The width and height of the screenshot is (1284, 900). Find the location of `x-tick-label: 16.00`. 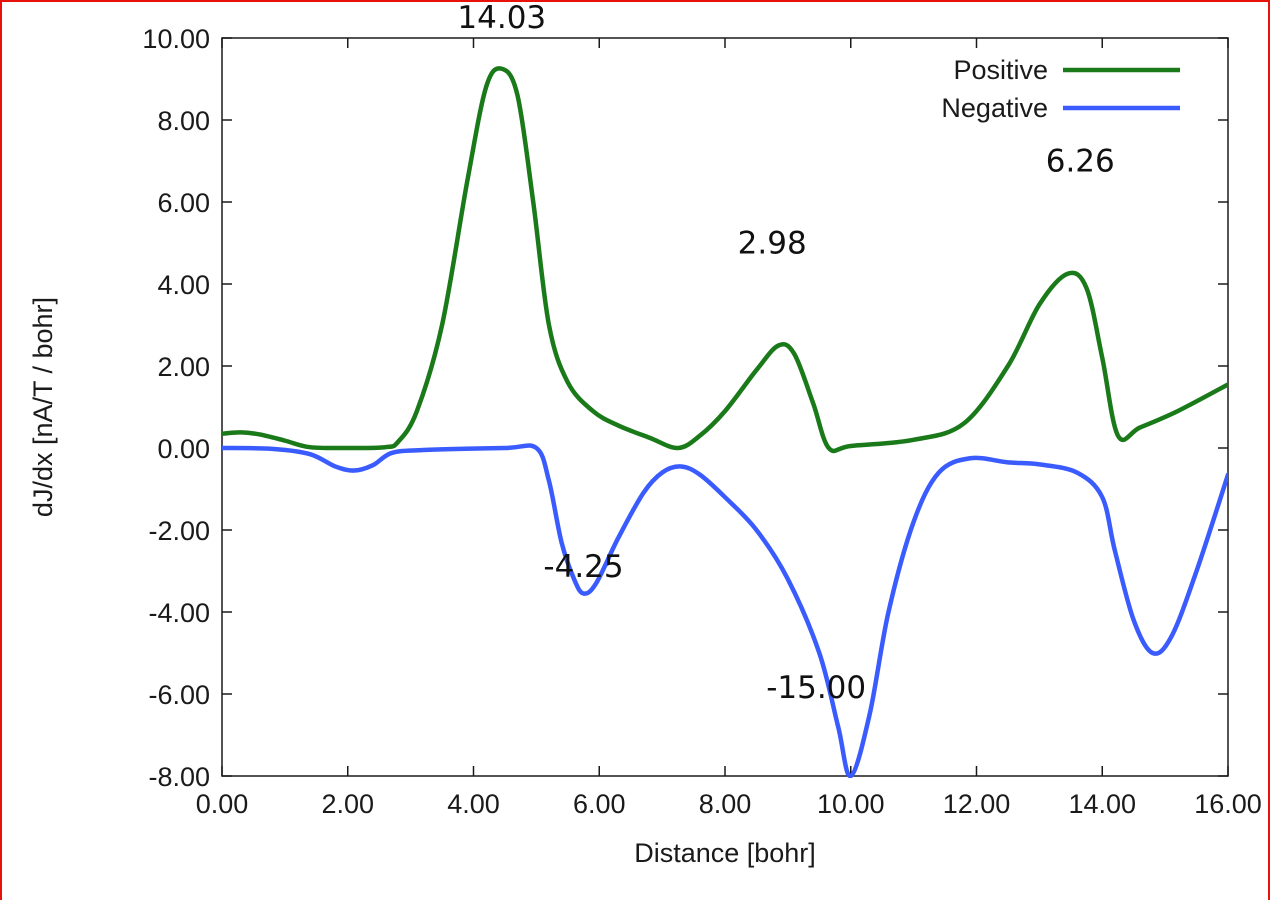

x-tick-label: 16.00 is located at coordinates (1228, 804).